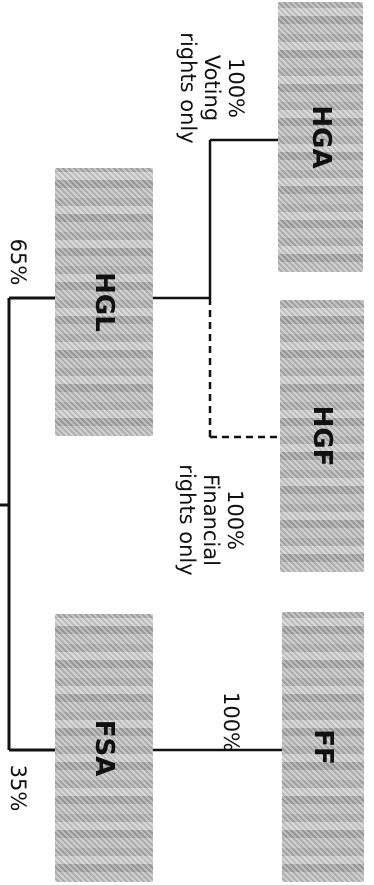 This screenshot has height=885, width=374. I want to click on ff-label: FF, so click(323, 747).